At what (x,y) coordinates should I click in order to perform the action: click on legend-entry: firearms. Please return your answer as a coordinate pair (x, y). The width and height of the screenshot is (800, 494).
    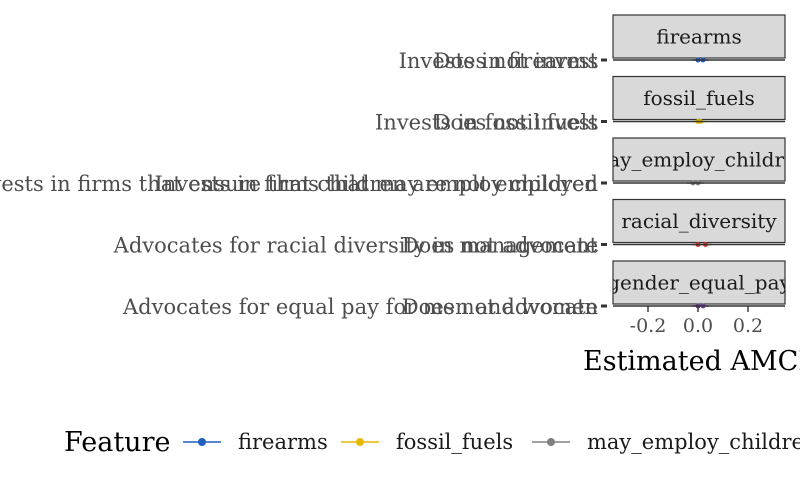
    Looking at the image, I should click on (255, 442).